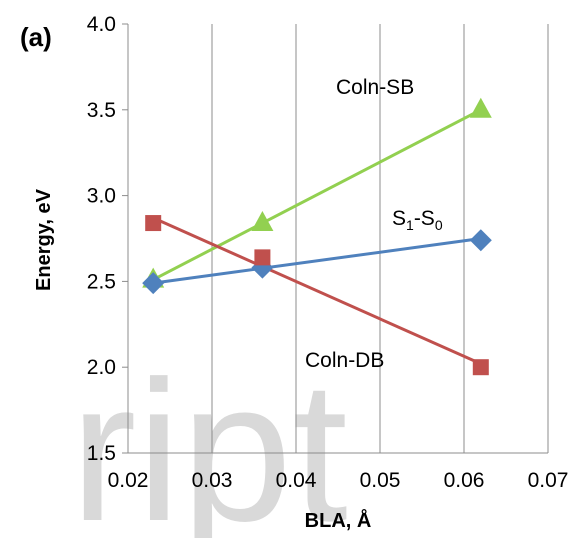 This screenshot has height=538, width=578. What do you see at coordinates (101, 24) in the screenshot?
I see `y-tick-label-5: 4.0` at bounding box center [101, 24].